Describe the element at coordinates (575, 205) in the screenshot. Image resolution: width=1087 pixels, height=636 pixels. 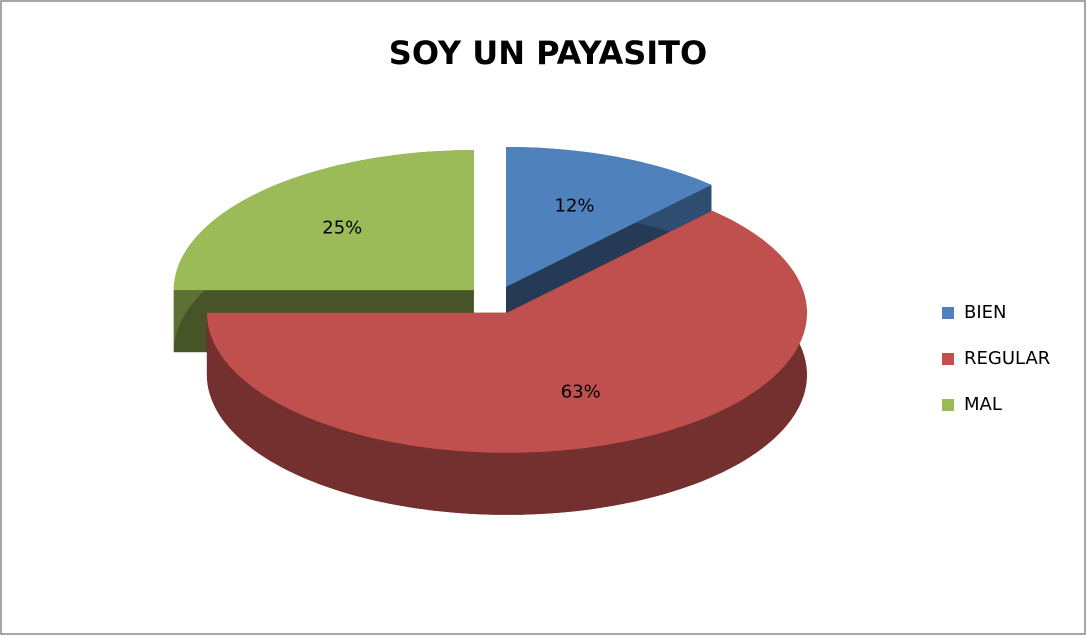
I see `data-label: 12%` at that location.